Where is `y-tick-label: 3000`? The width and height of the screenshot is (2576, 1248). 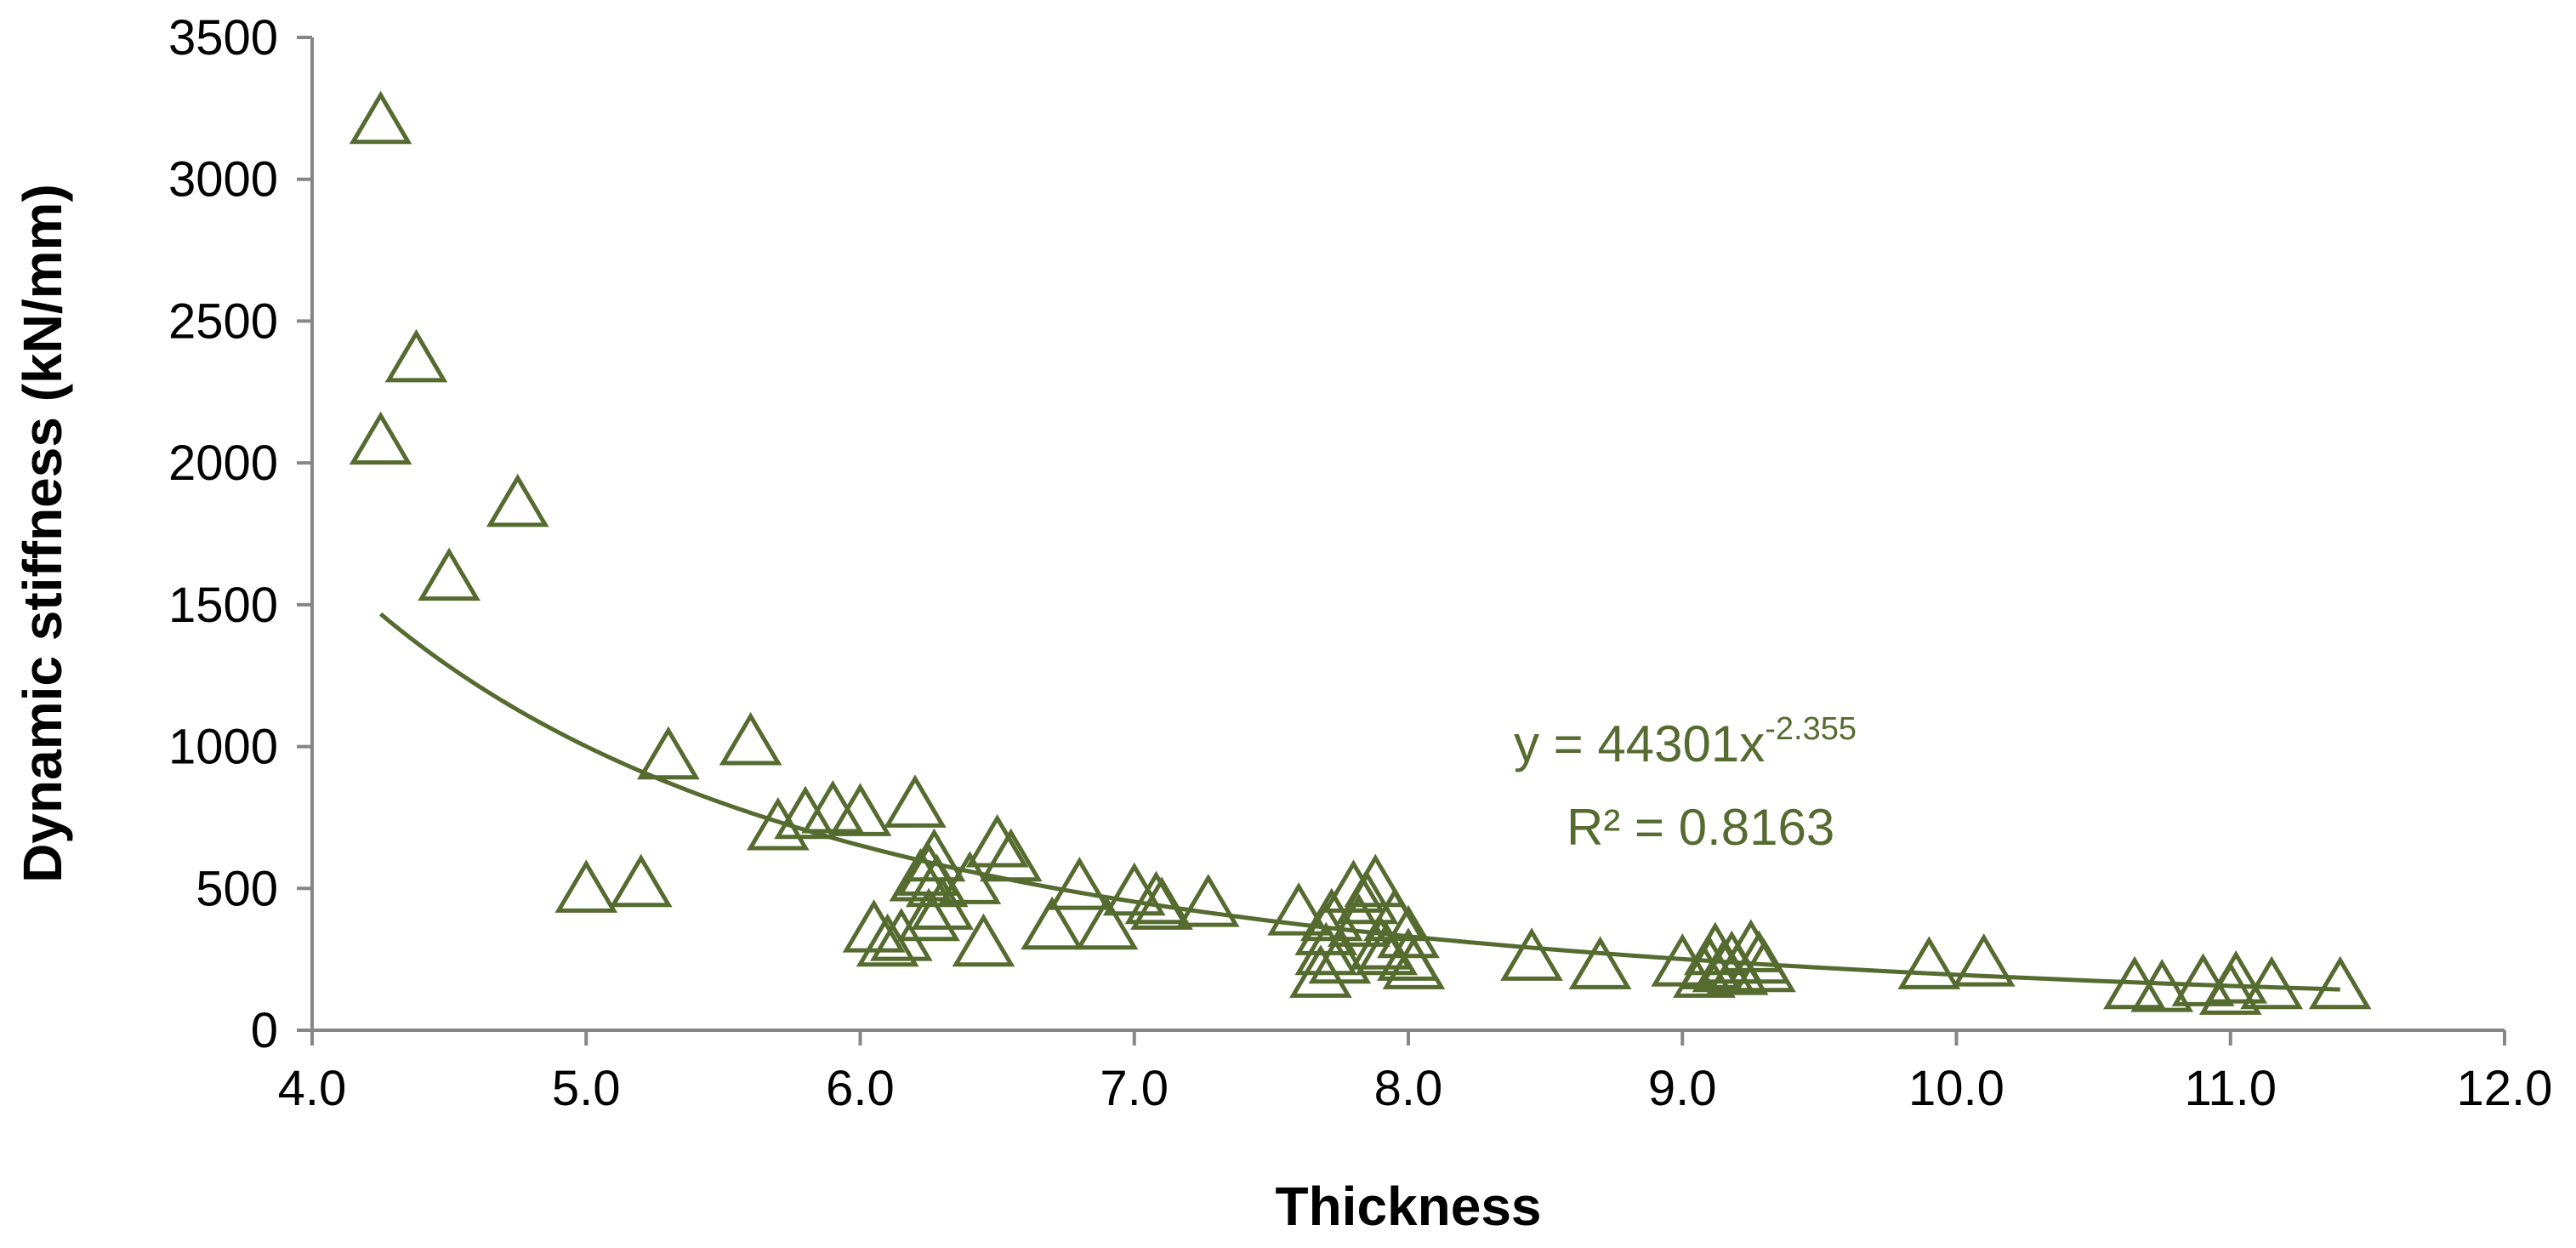
y-tick-label: 3000 is located at coordinates (223, 180).